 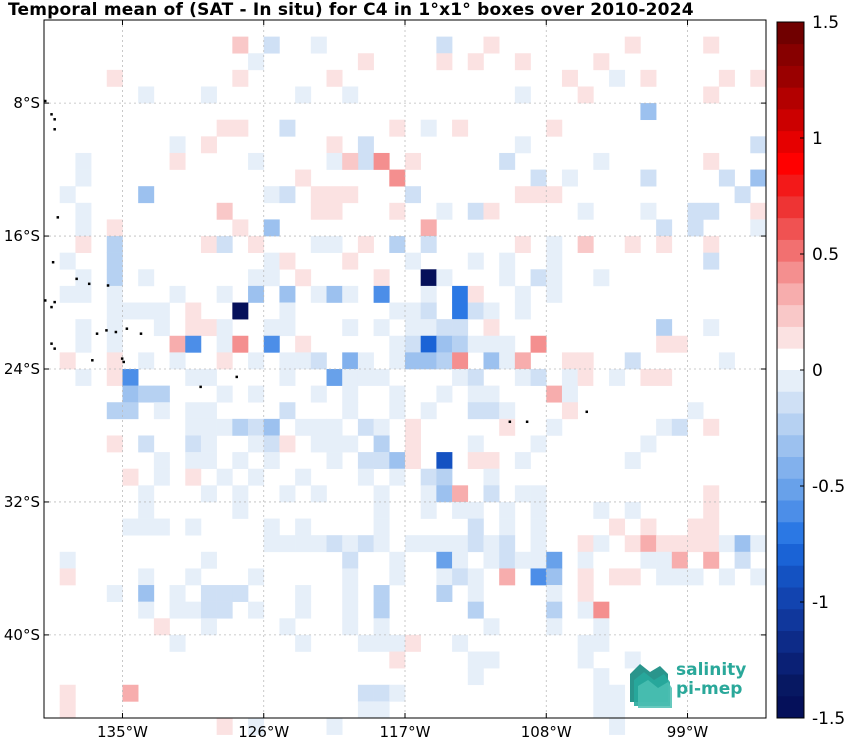 What do you see at coordinates (828, 719) in the screenshot?
I see `colorbar-tick-label: -1.5` at bounding box center [828, 719].